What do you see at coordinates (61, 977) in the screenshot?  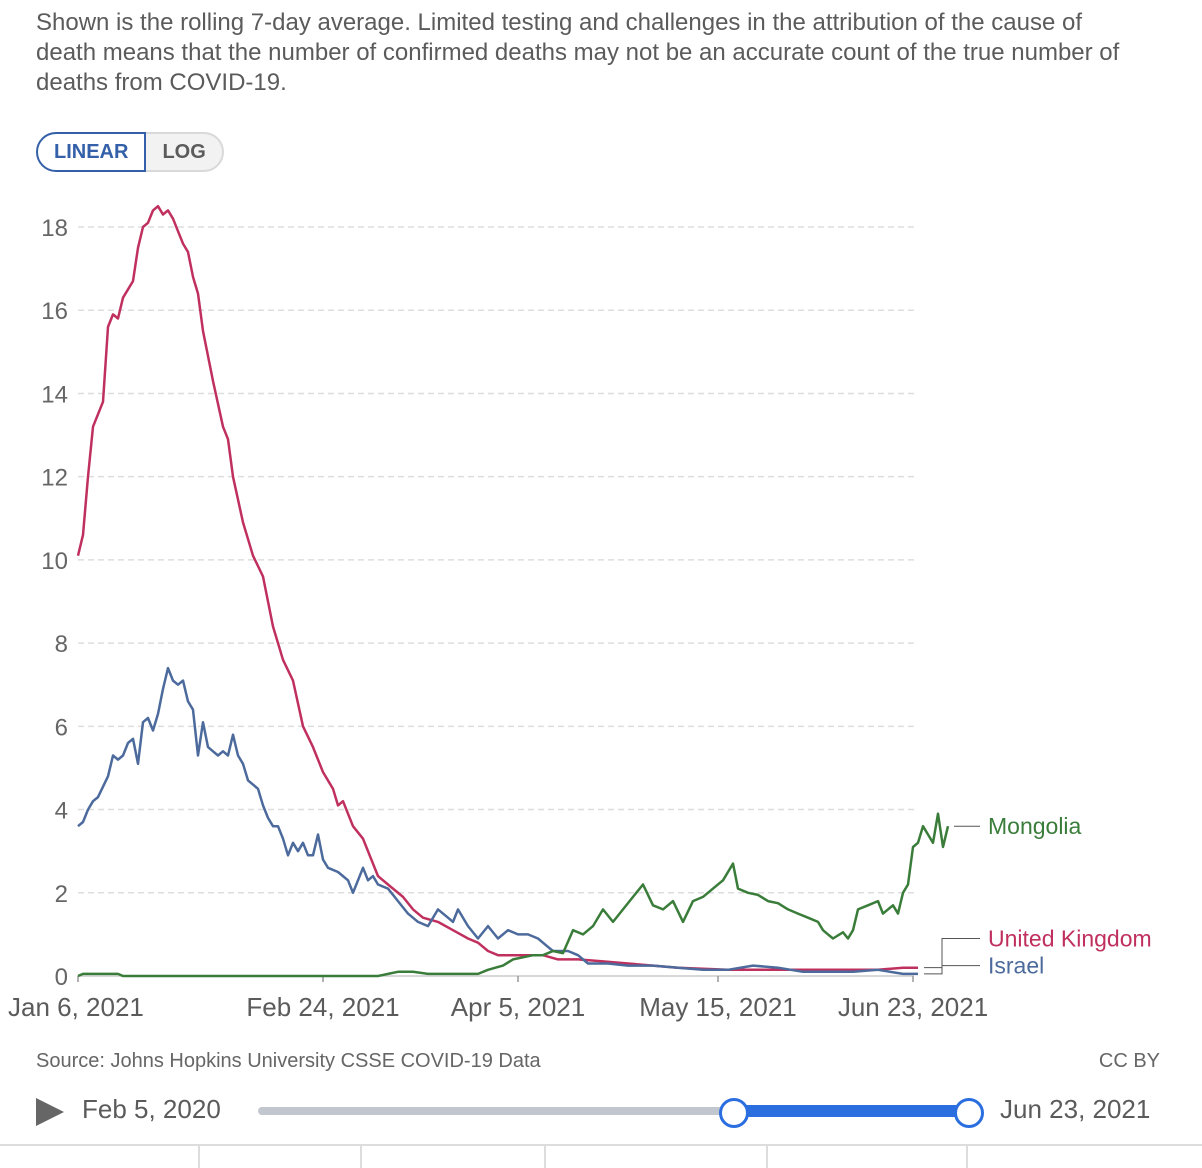 I see `y-tick-label: 0` at bounding box center [61, 977].